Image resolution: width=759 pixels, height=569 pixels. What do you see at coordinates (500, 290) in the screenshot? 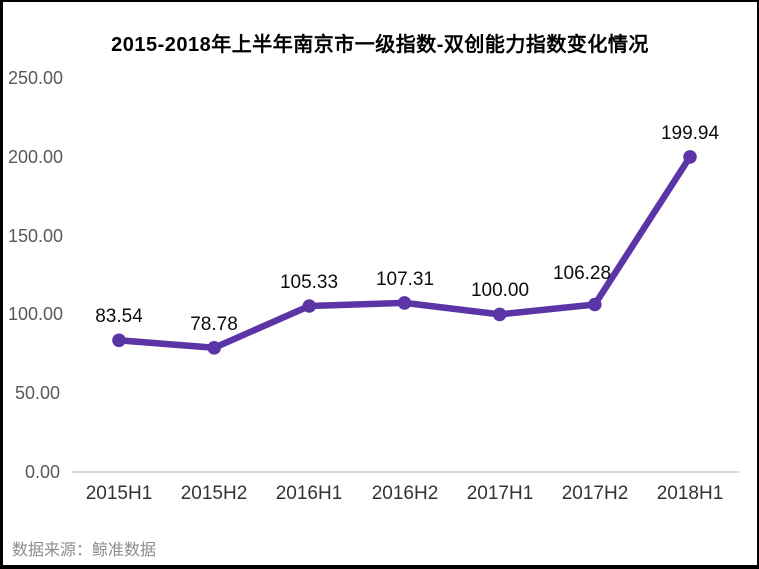
I see `data-point-label: 100.00` at bounding box center [500, 290].